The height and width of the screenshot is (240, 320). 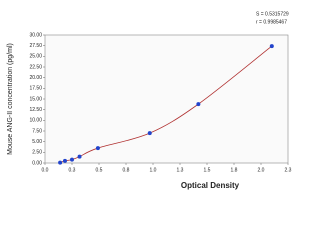 I want to click on x-axis-label: Optical Density, so click(x=210, y=185).